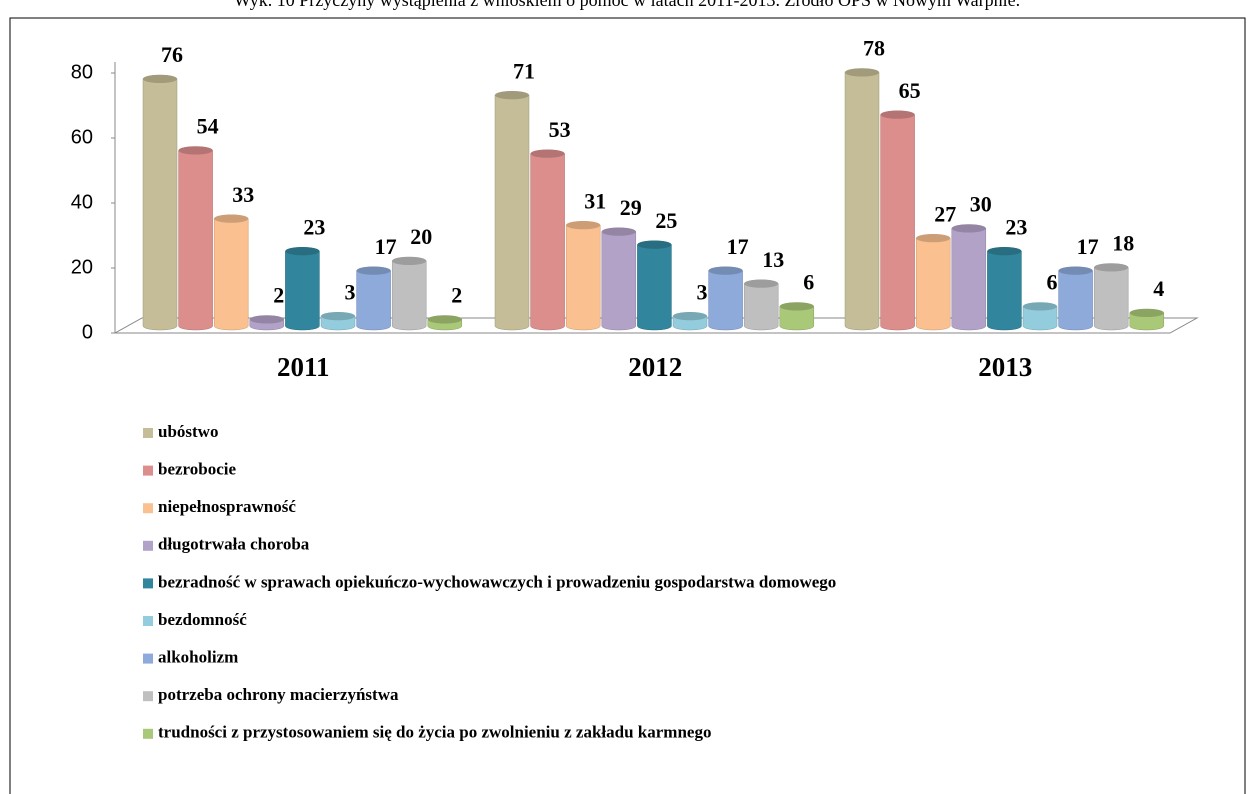 The image size is (1255, 794). I want to click on value-label: 76, so click(172, 54).